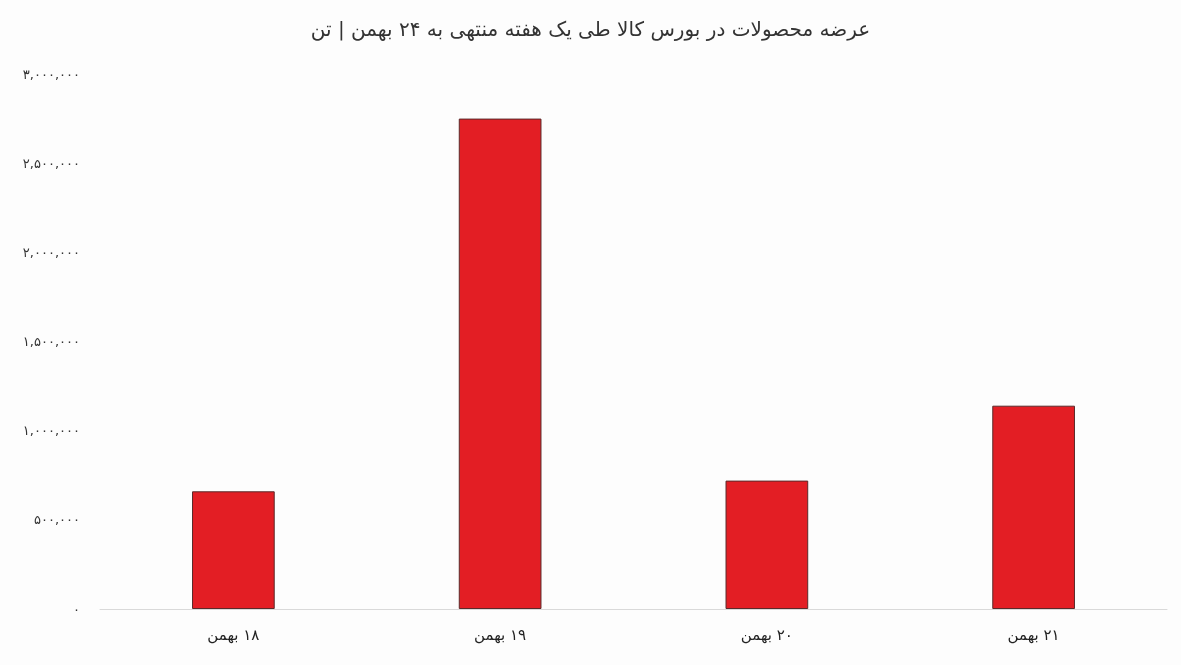 The width and height of the screenshot is (1181, 665). Describe the element at coordinates (51, 431) in the screenshot. I see `y-tick-label: ۱,۰۰۰,۰۰۰` at that location.